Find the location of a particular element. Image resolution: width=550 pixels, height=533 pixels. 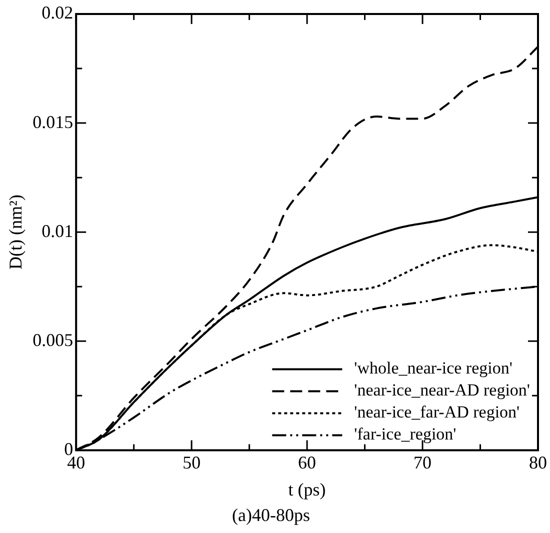

y-axis-title: D(t) (nm²) is located at coordinates (16, 232).